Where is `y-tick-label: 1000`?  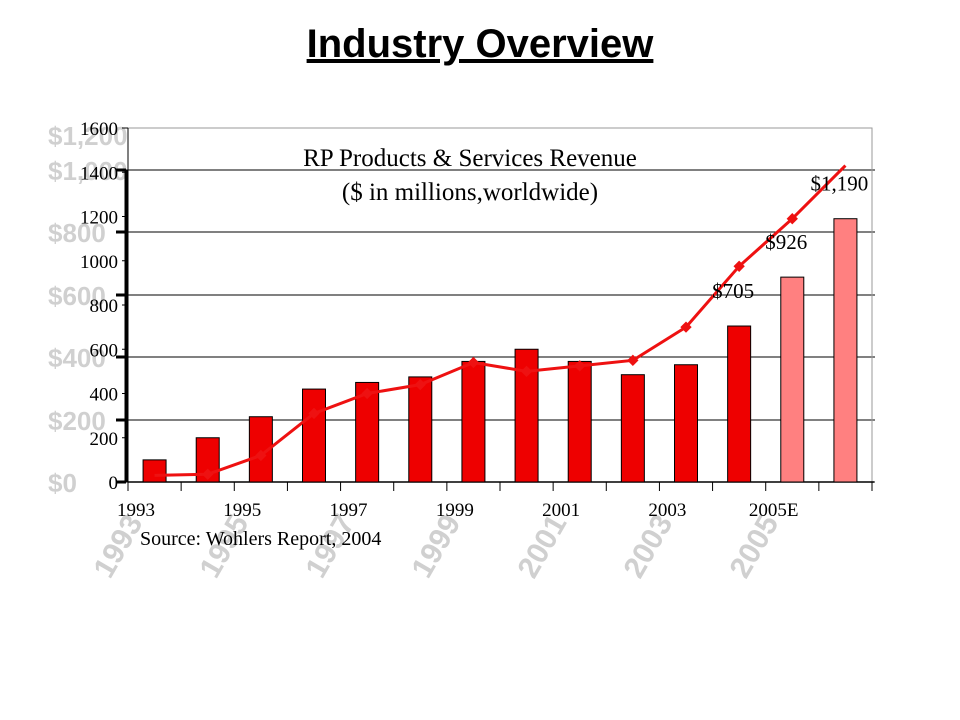
y-tick-label: 1000 is located at coordinates (99, 262).